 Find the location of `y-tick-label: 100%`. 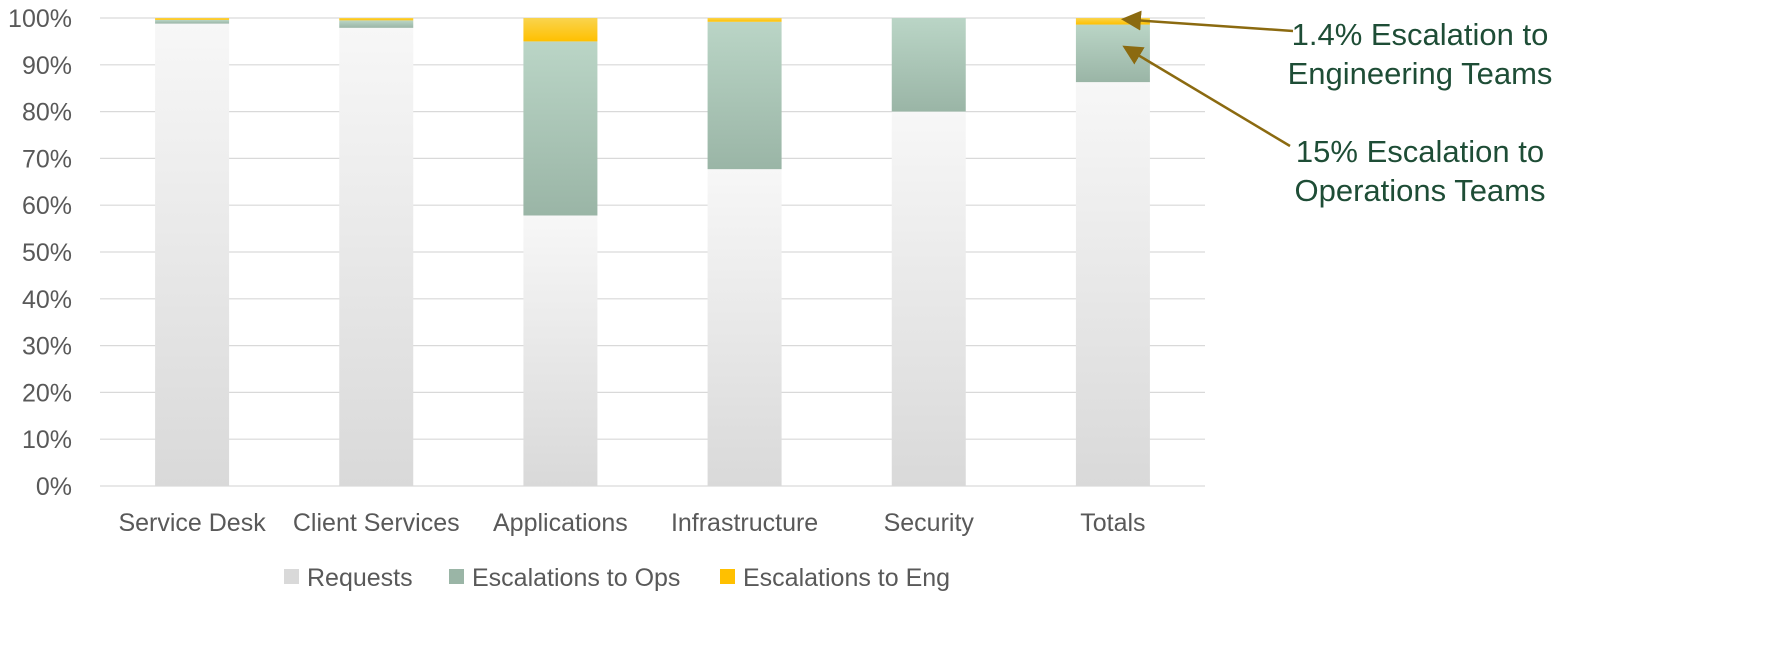

y-tick-label: 100% is located at coordinates (40, 19).